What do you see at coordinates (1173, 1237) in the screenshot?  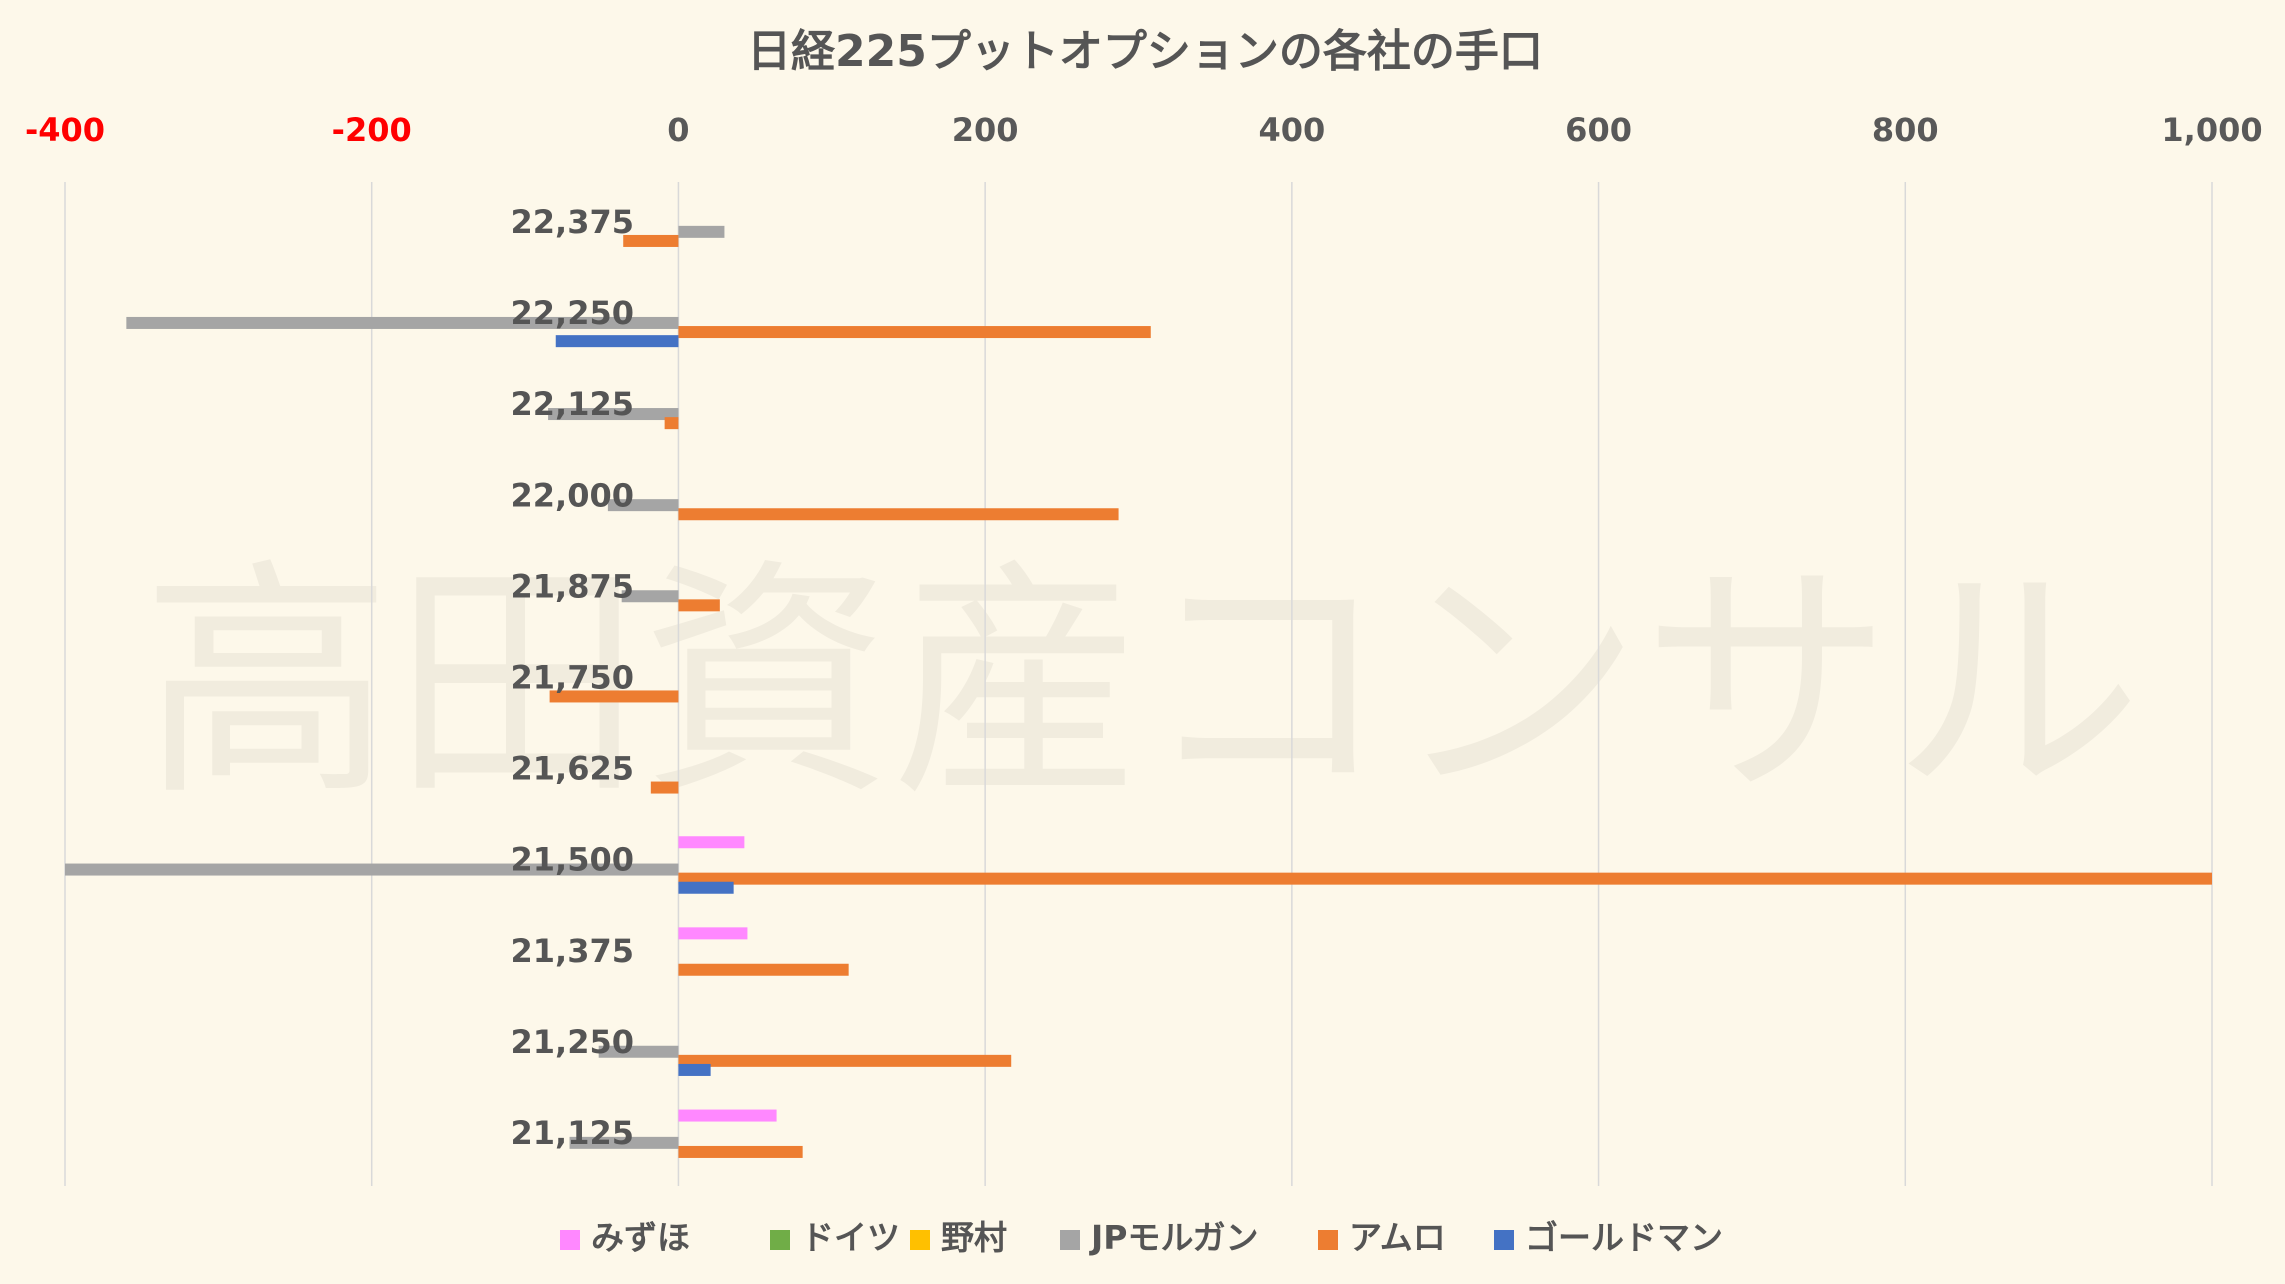 I see `legend-entry: JPモルガン` at bounding box center [1173, 1237].